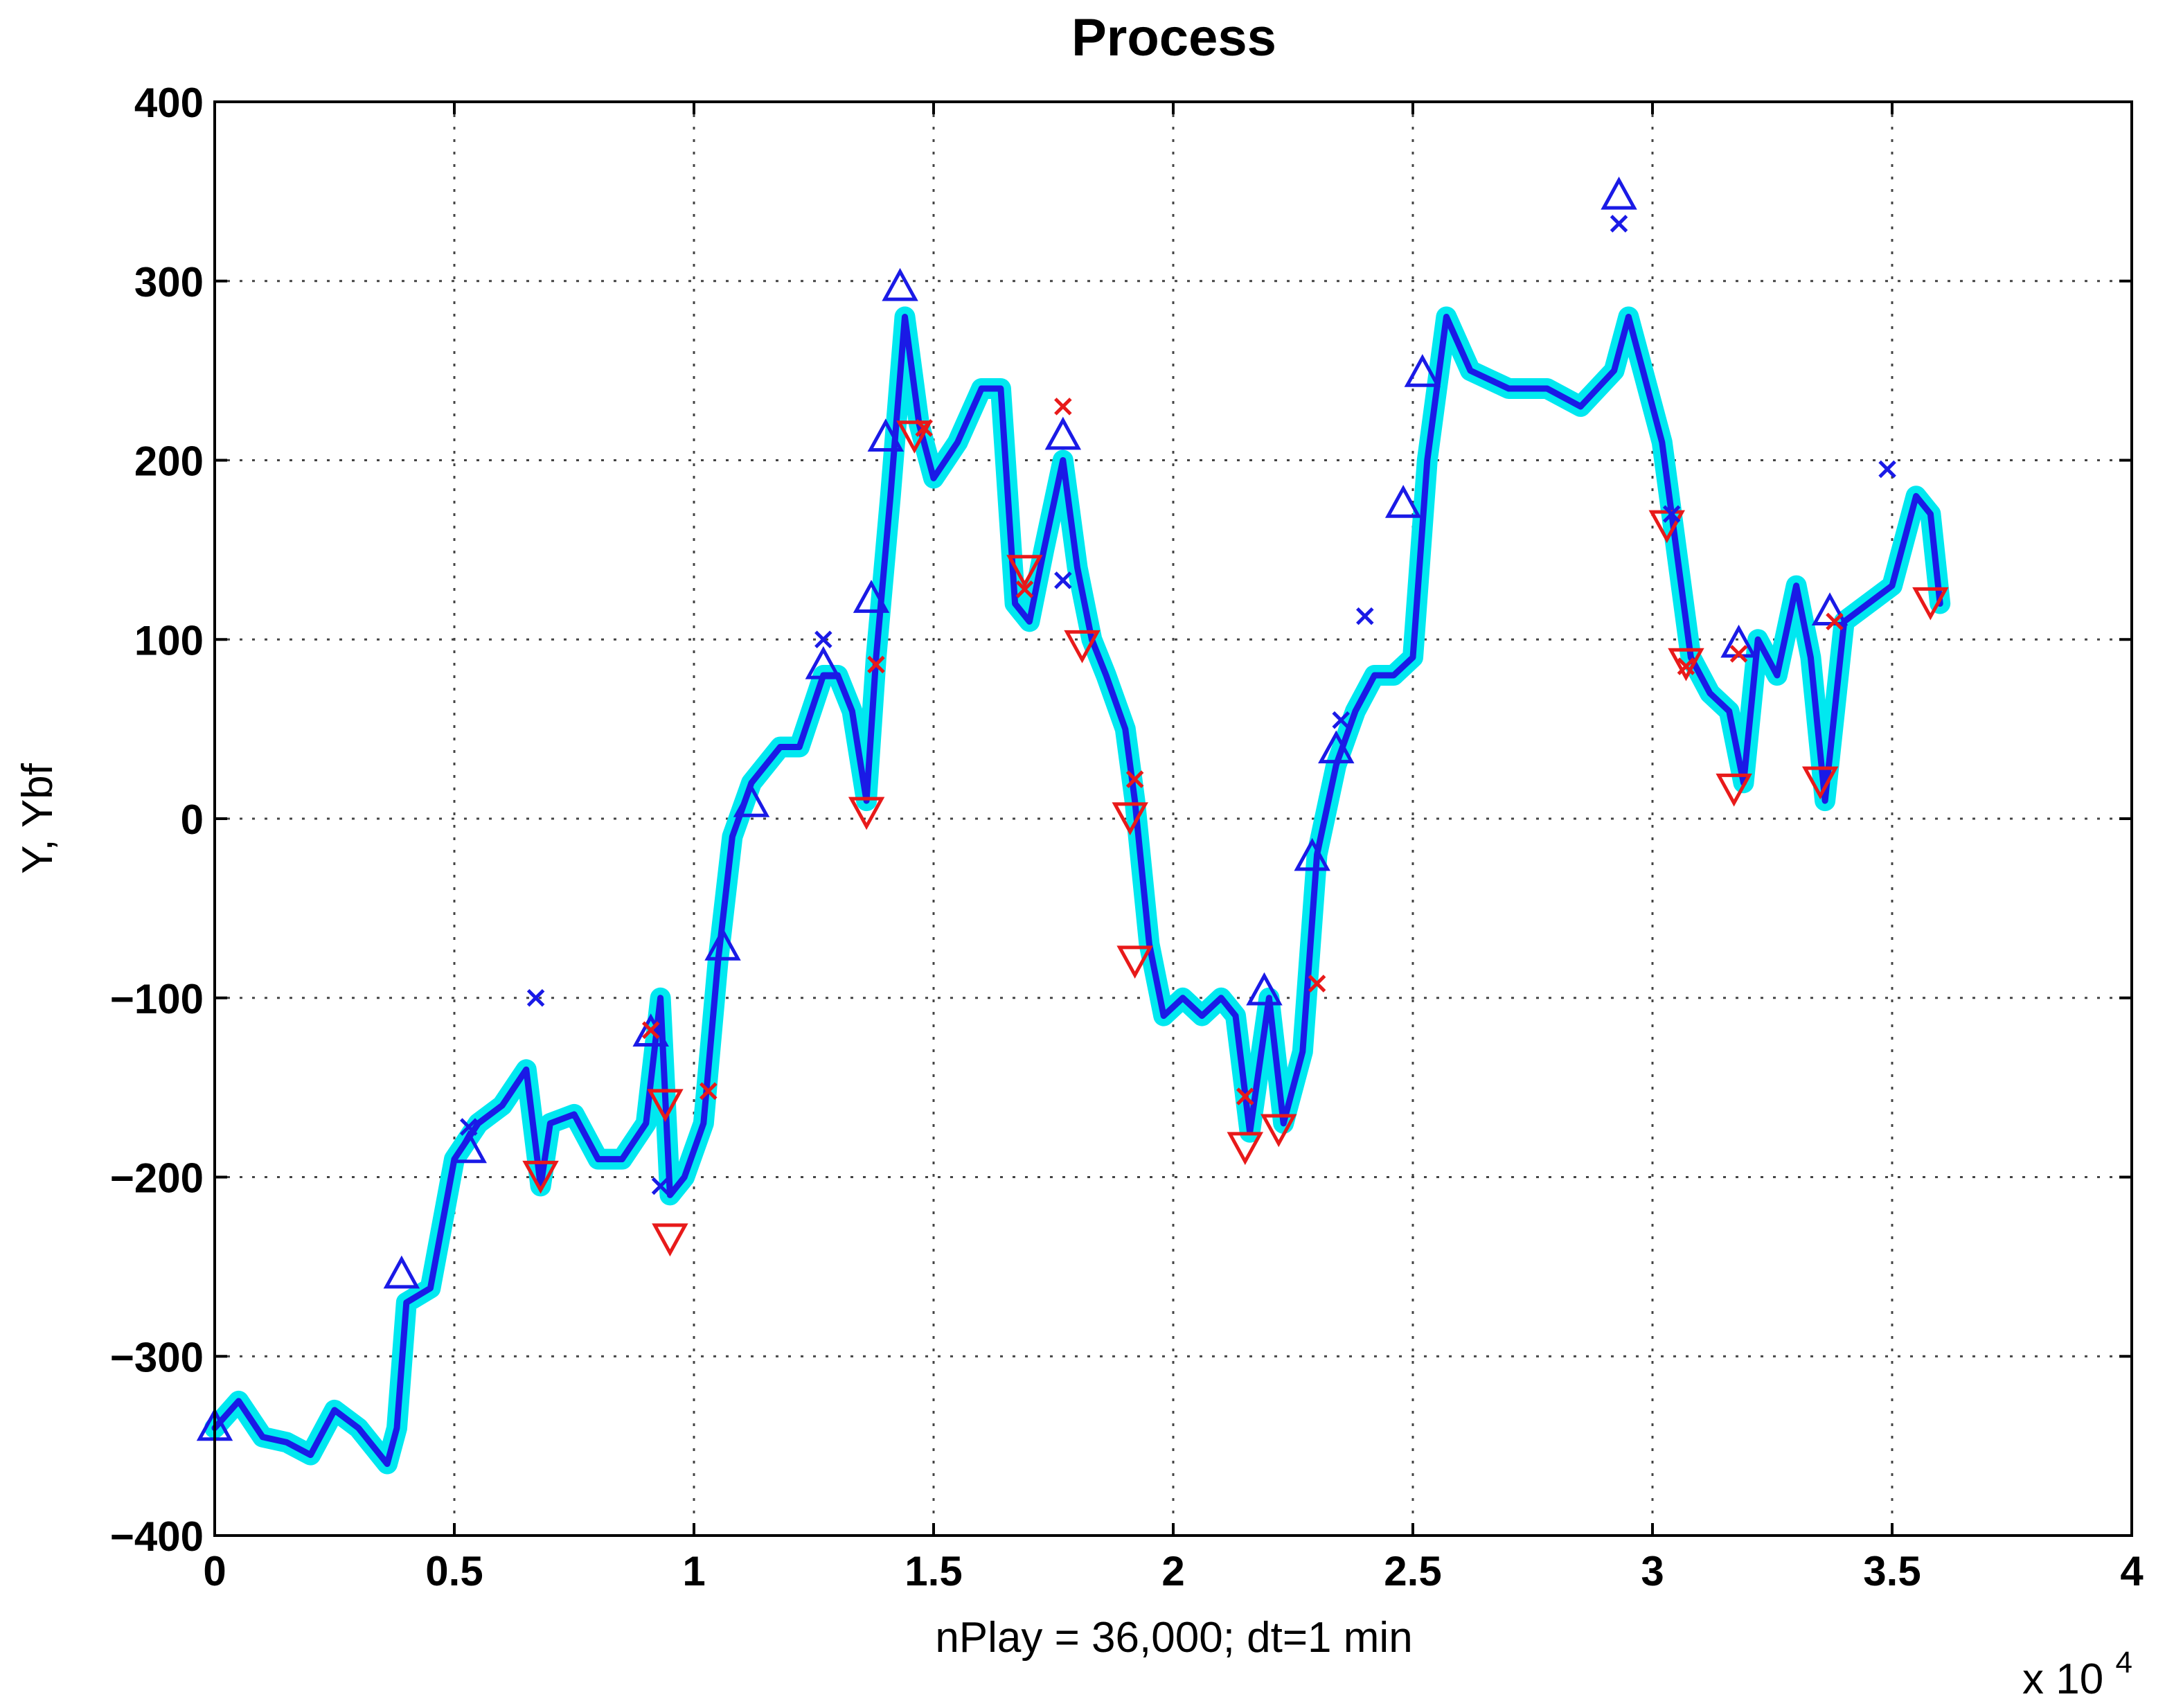  I want to click on y-tick-label: 400, so click(169, 103).